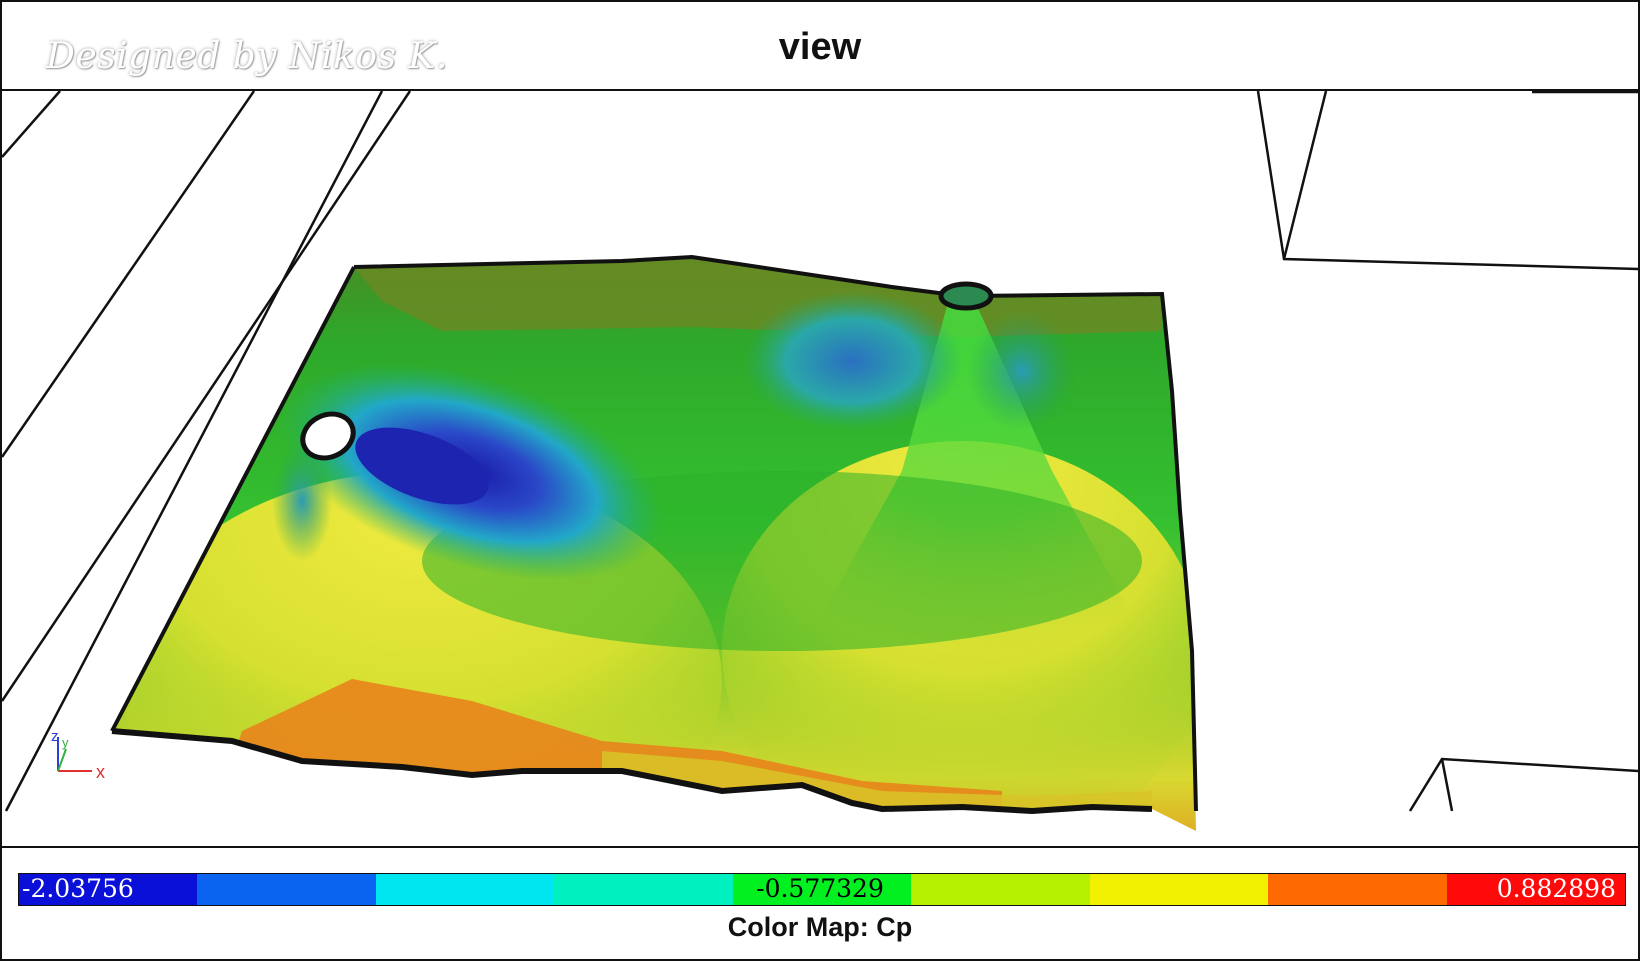 This screenshot has width=1640, height=961. Describe the element at coordinates (65, 742) in the screenshot. I see `axis-y-label: y` at that location.